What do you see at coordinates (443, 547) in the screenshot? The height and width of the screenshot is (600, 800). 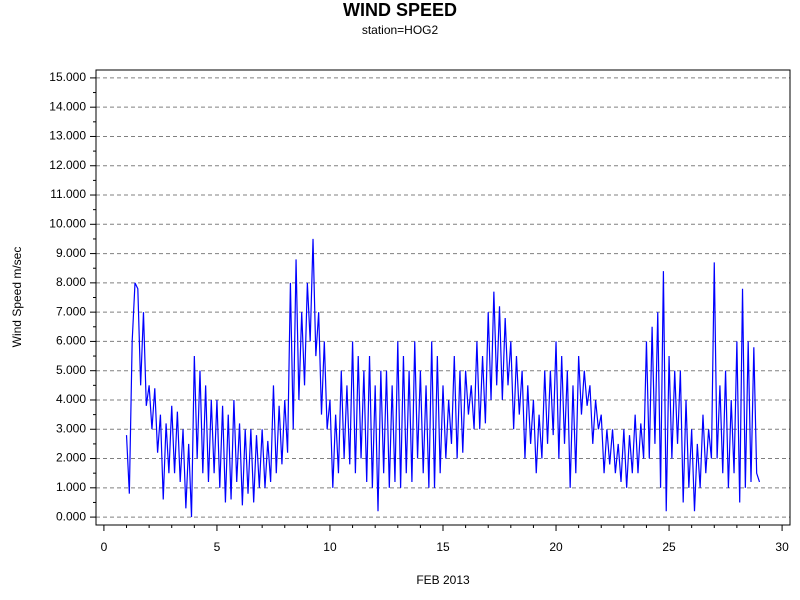 I see `x-tick-label: 15` at bounding box center [443, 547].